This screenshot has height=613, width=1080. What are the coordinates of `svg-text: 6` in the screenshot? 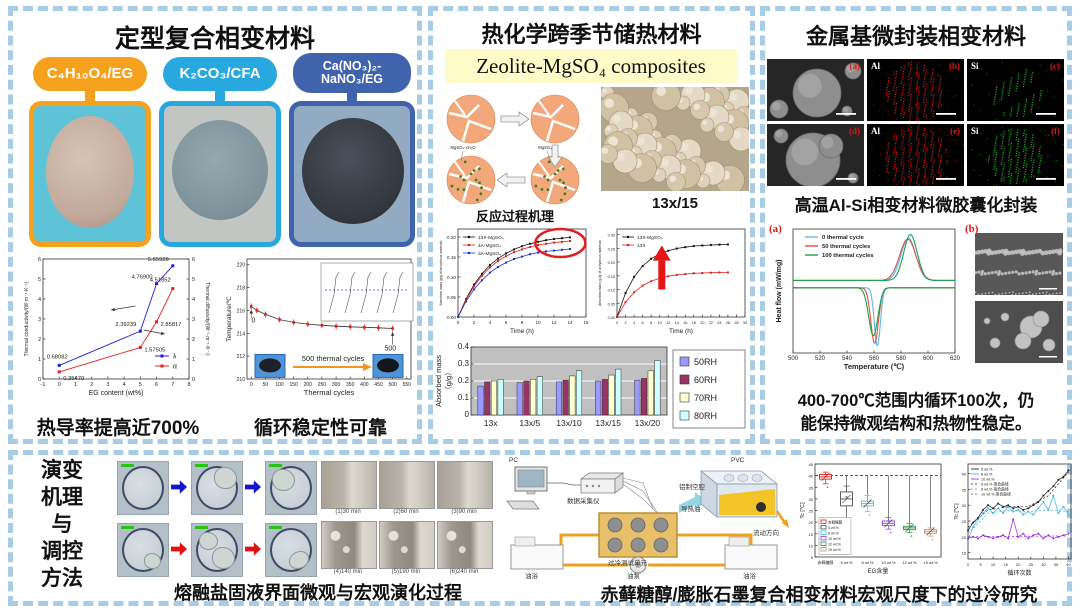 It's located at (643, 323).